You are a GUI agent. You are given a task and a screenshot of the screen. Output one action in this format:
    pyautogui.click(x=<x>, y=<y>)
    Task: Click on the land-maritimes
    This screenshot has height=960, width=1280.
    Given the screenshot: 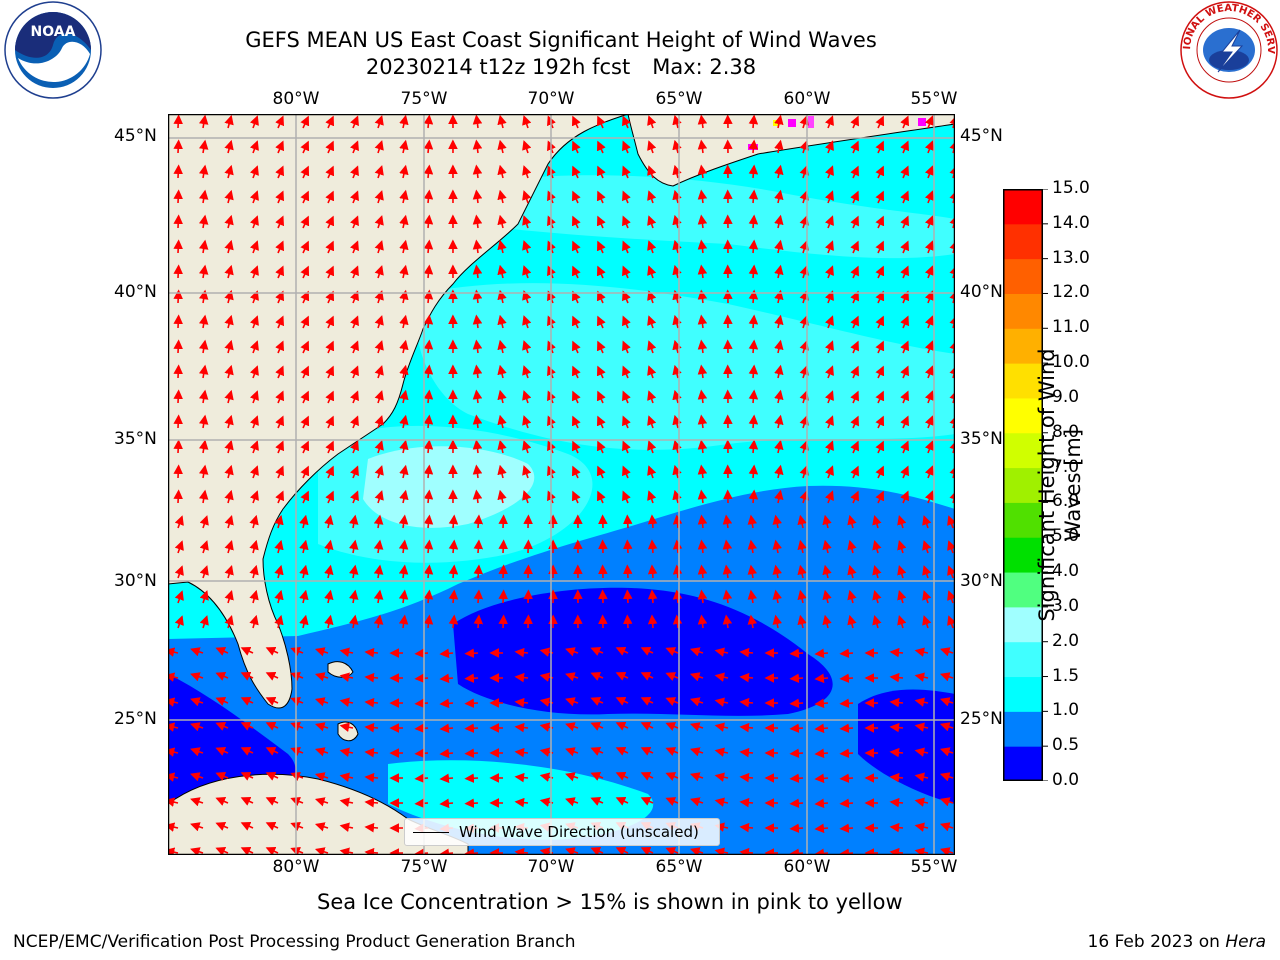 What is the action you would take?
    pyautogui.click(x=791, y=150)
    